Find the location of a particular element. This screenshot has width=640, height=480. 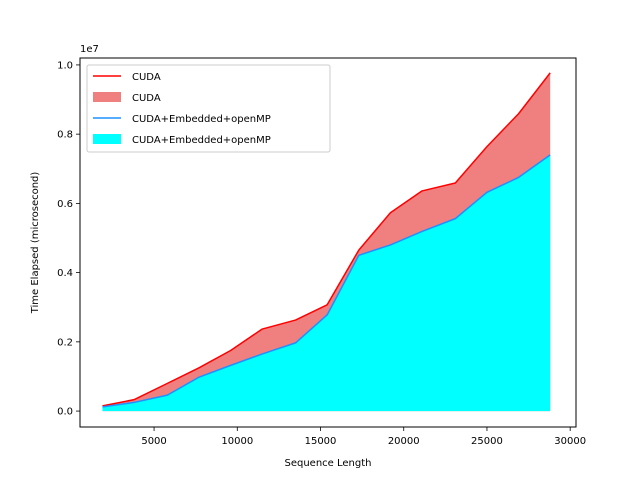

y-offset-text: 1e7 is located at coordinates (89, 49).